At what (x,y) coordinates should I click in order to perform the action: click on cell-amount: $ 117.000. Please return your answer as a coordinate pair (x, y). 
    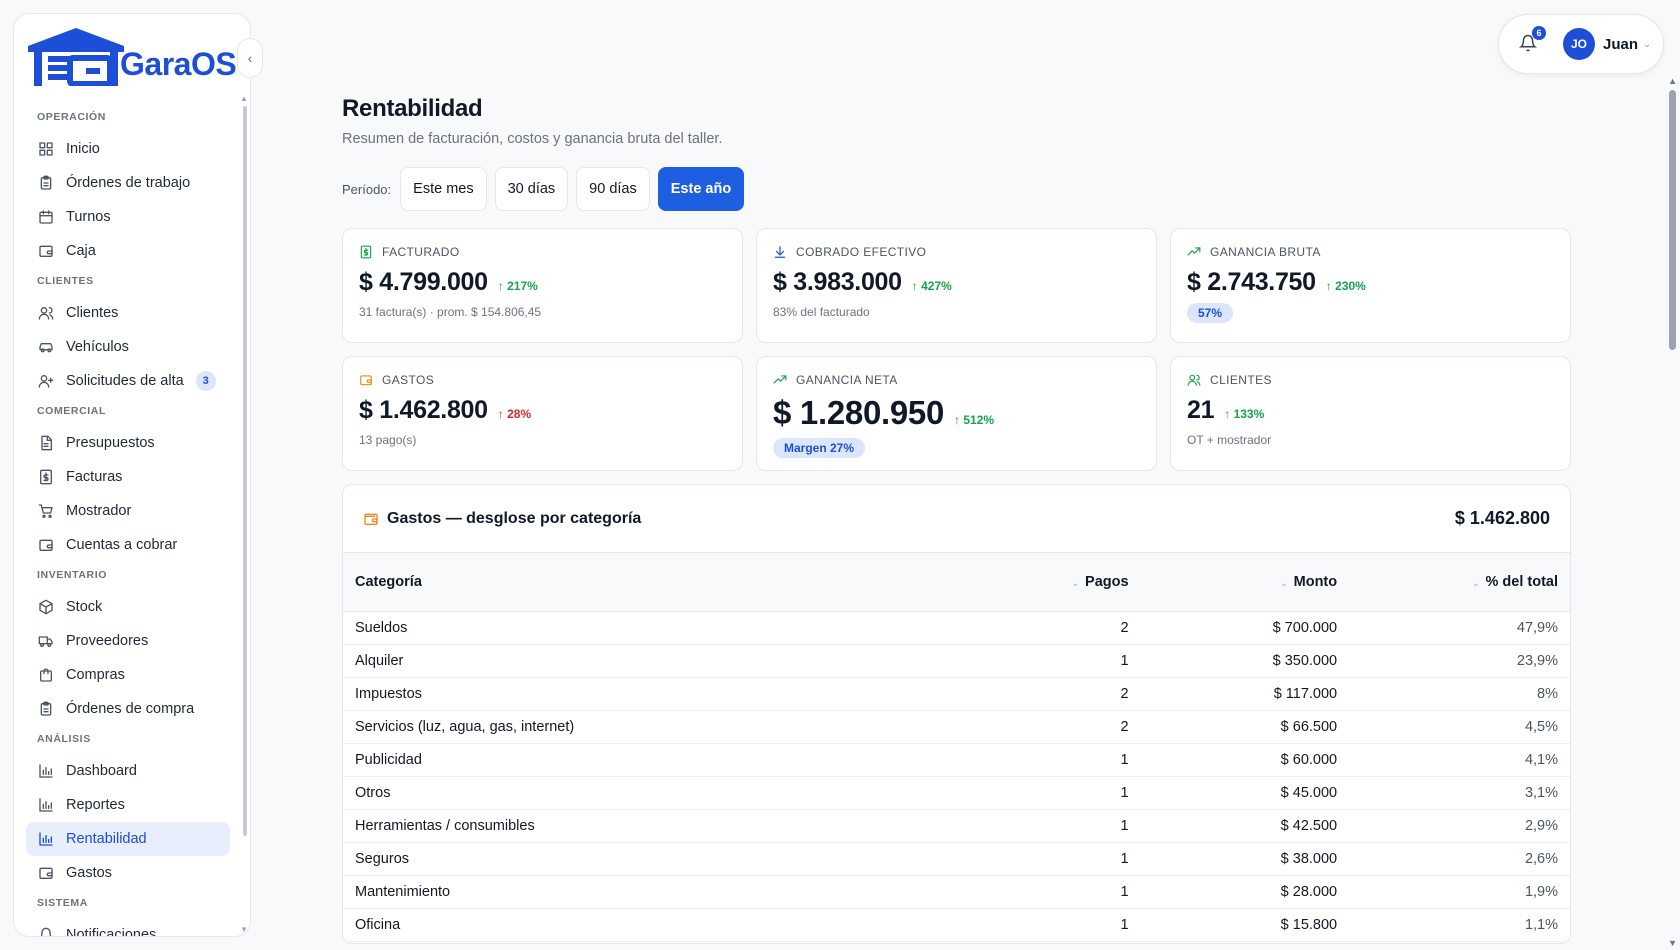
    Looking at the image, I should click on (1305, 693).